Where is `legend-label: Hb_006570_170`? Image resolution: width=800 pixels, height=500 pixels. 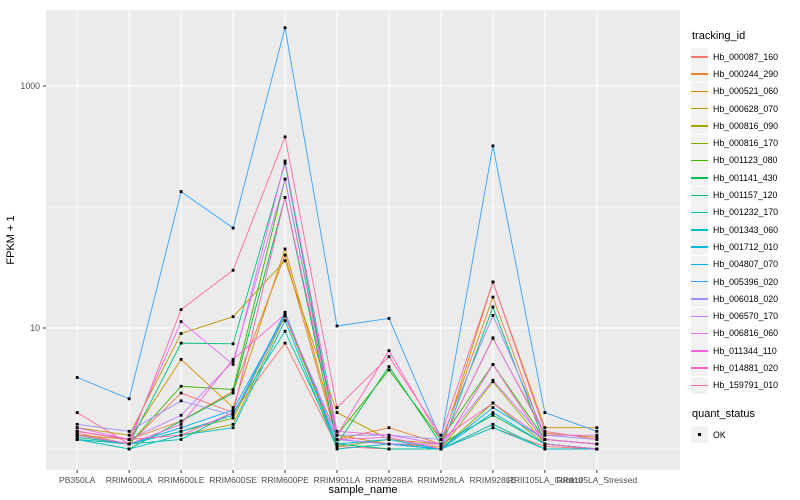 legend-label: Hb_006570_170 is located at coordinates (746, 316).